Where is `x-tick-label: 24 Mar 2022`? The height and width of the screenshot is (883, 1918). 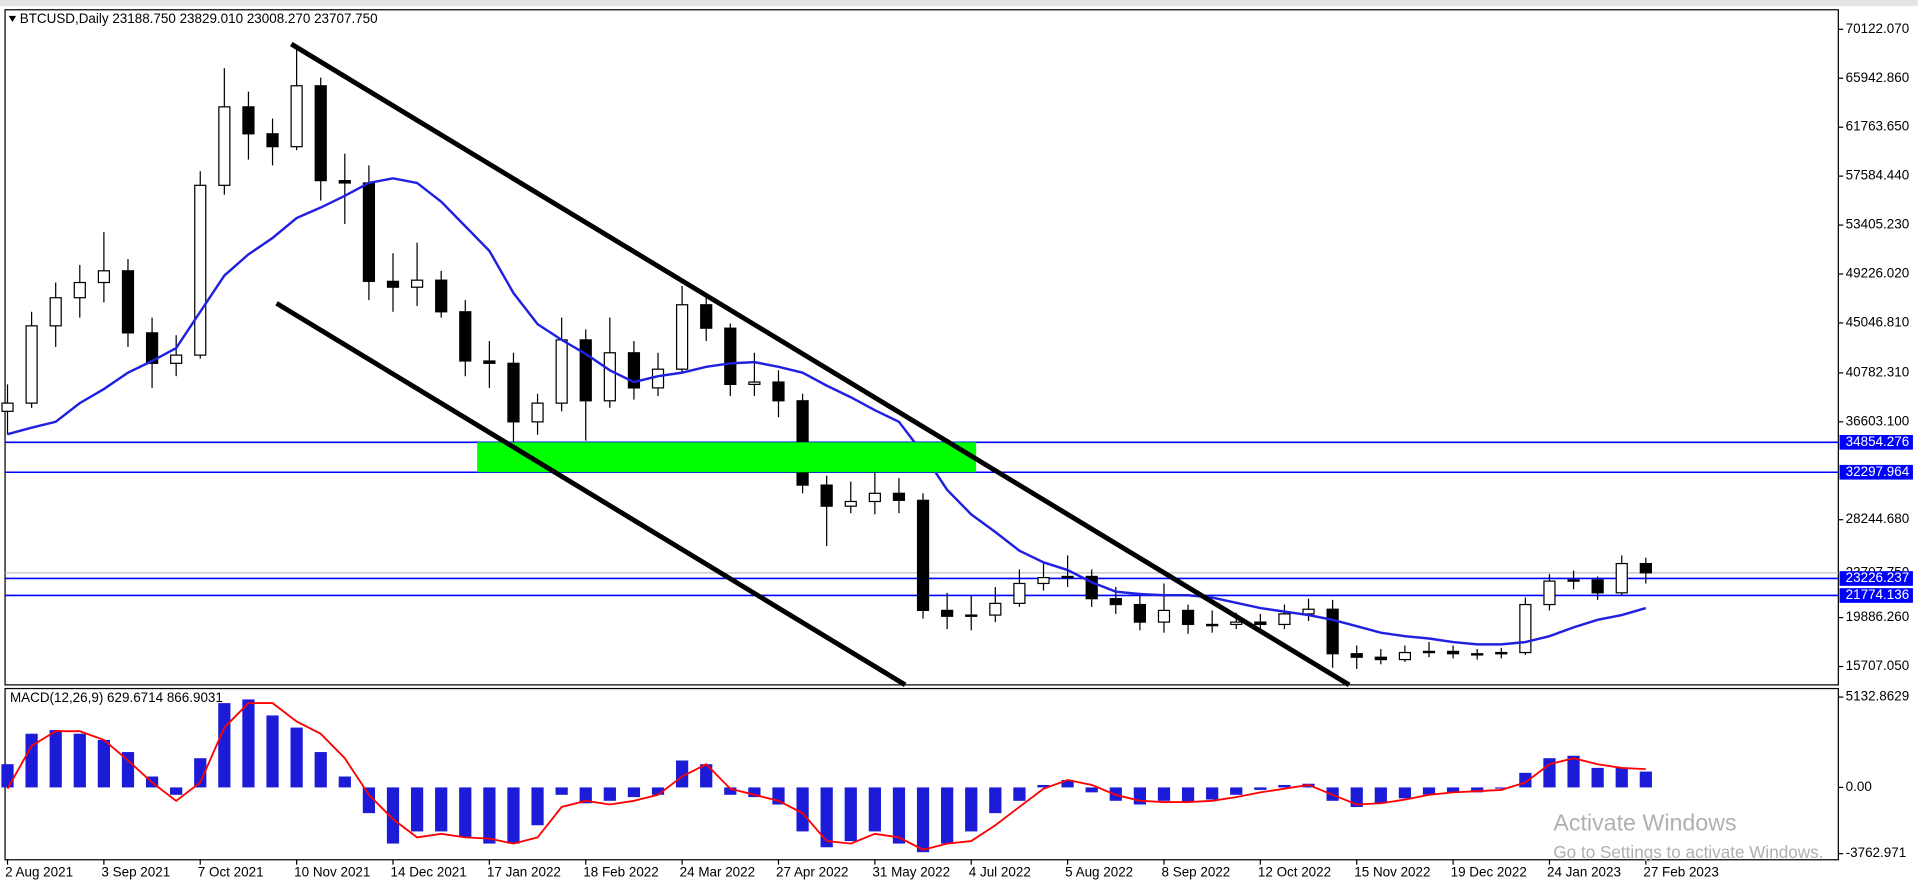 x-tick-label: 24 Mar 2022 is located at coordinates (717, 872).